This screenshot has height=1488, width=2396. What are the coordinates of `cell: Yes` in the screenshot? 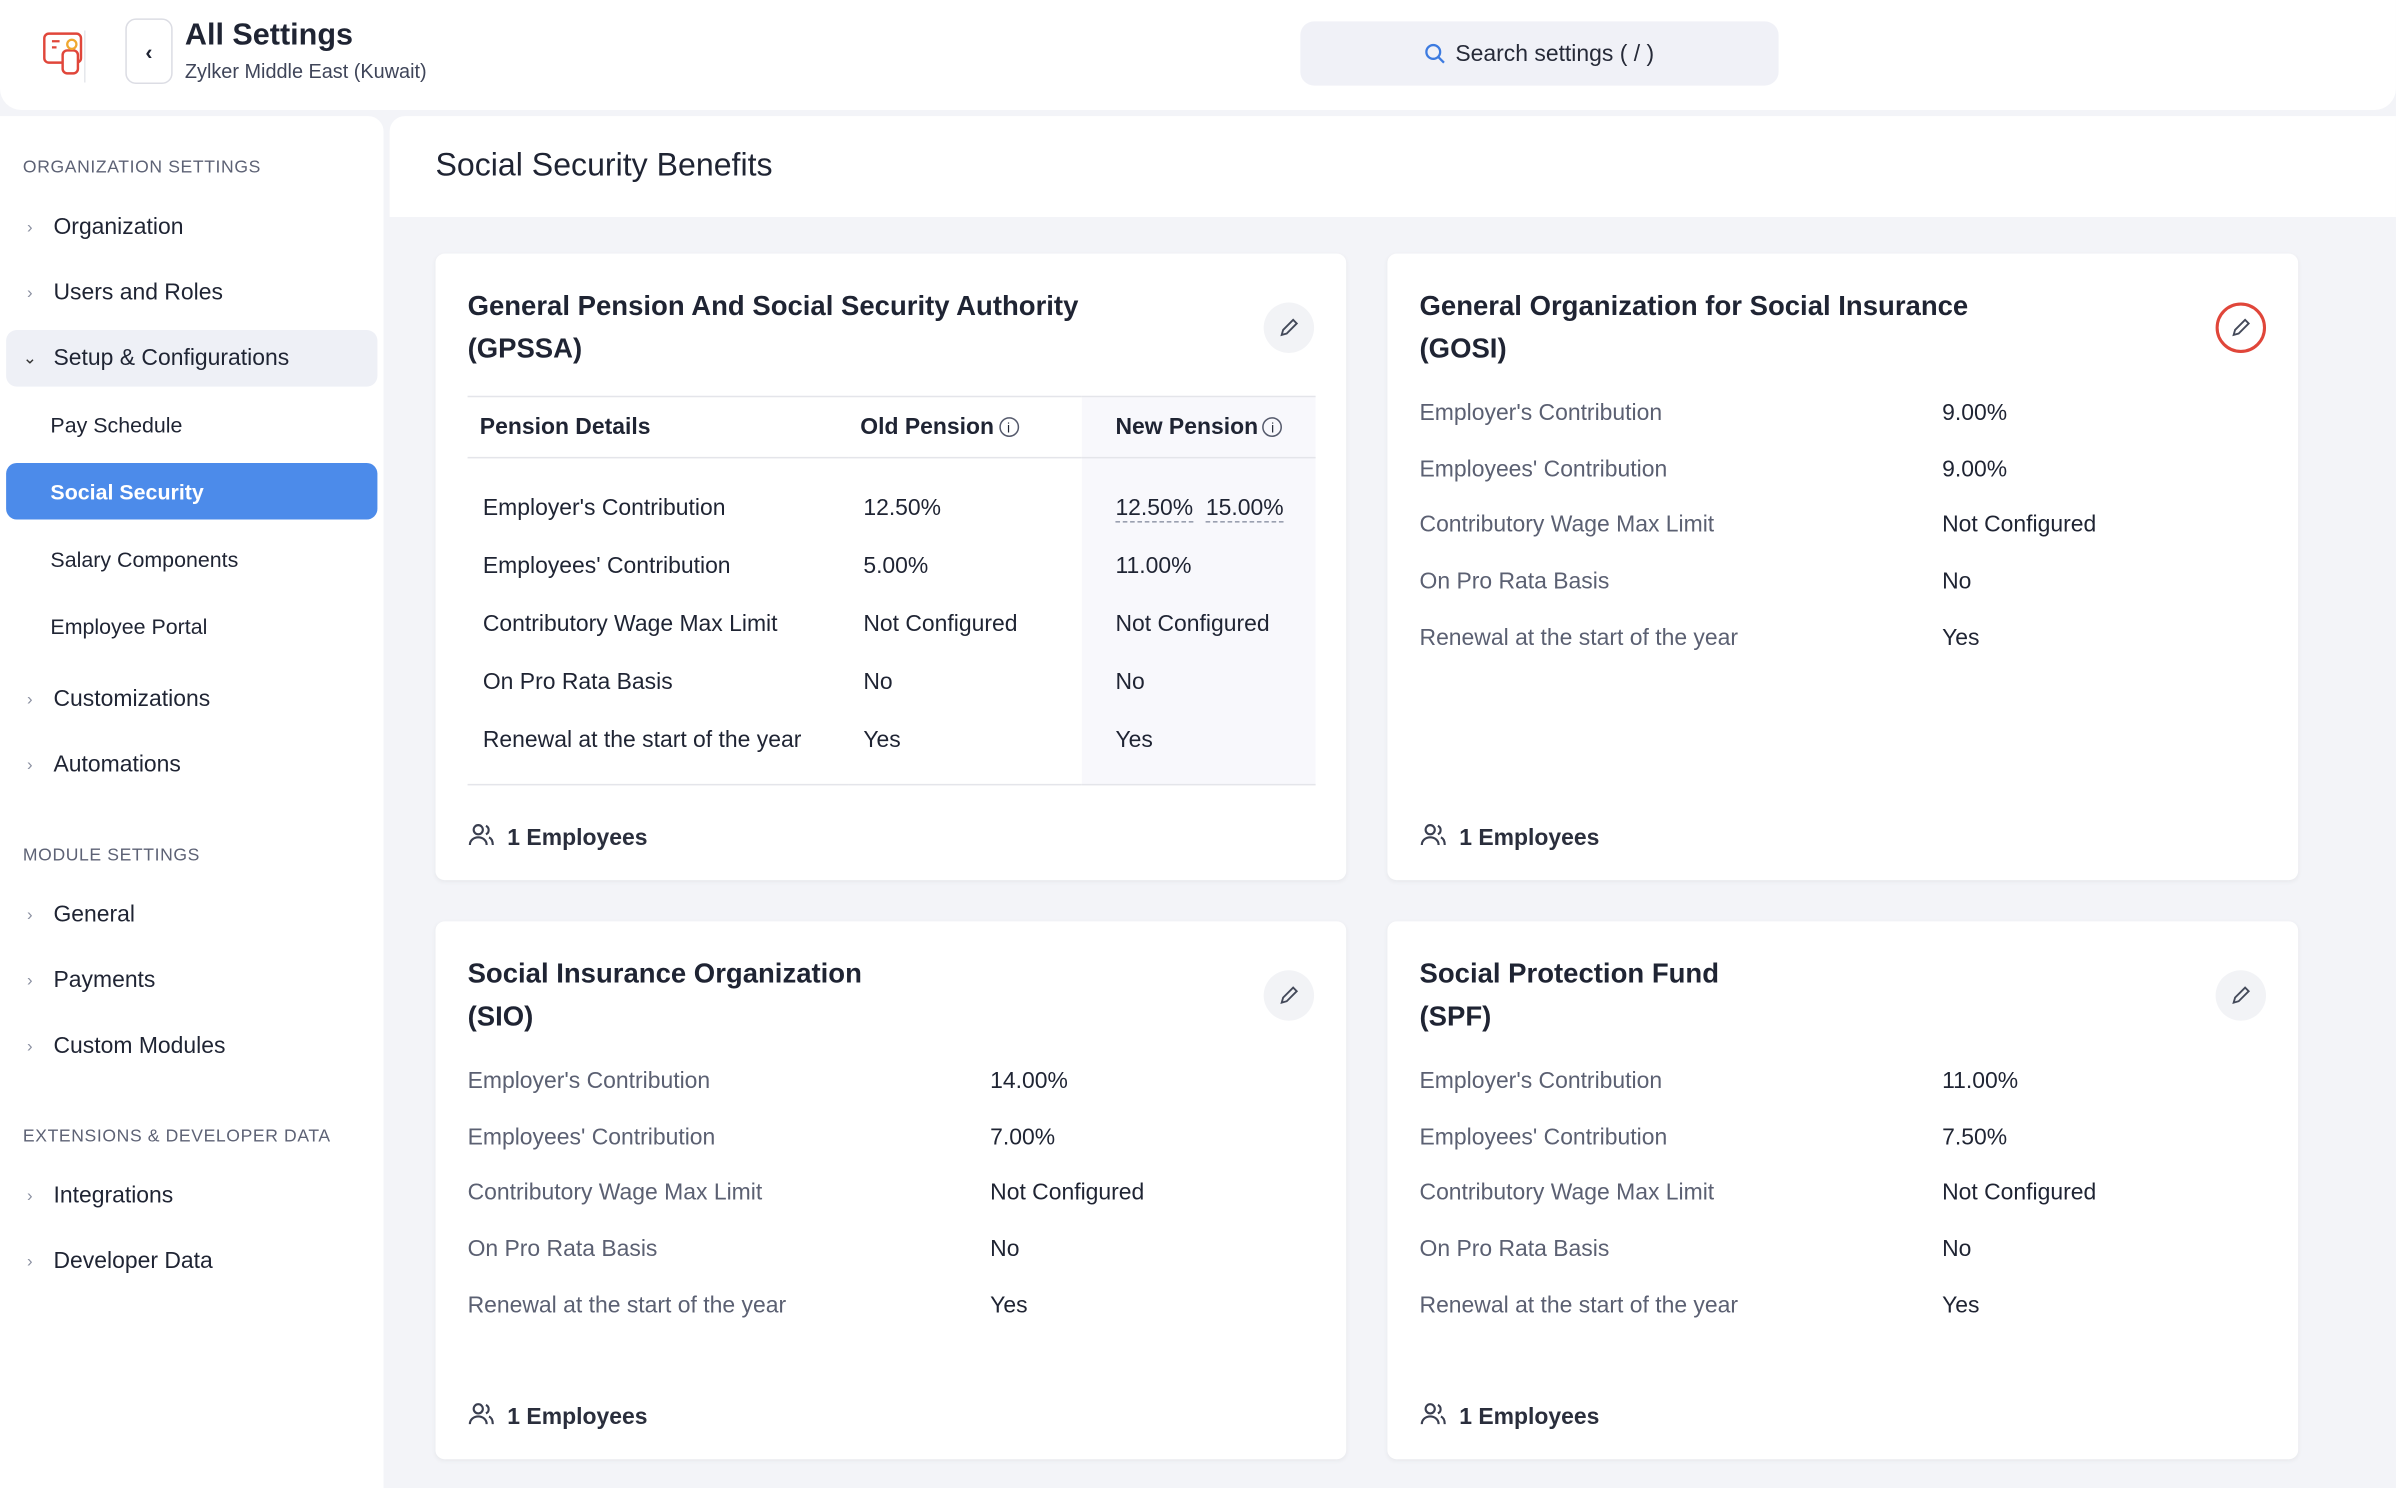 It's located at (965, 748).